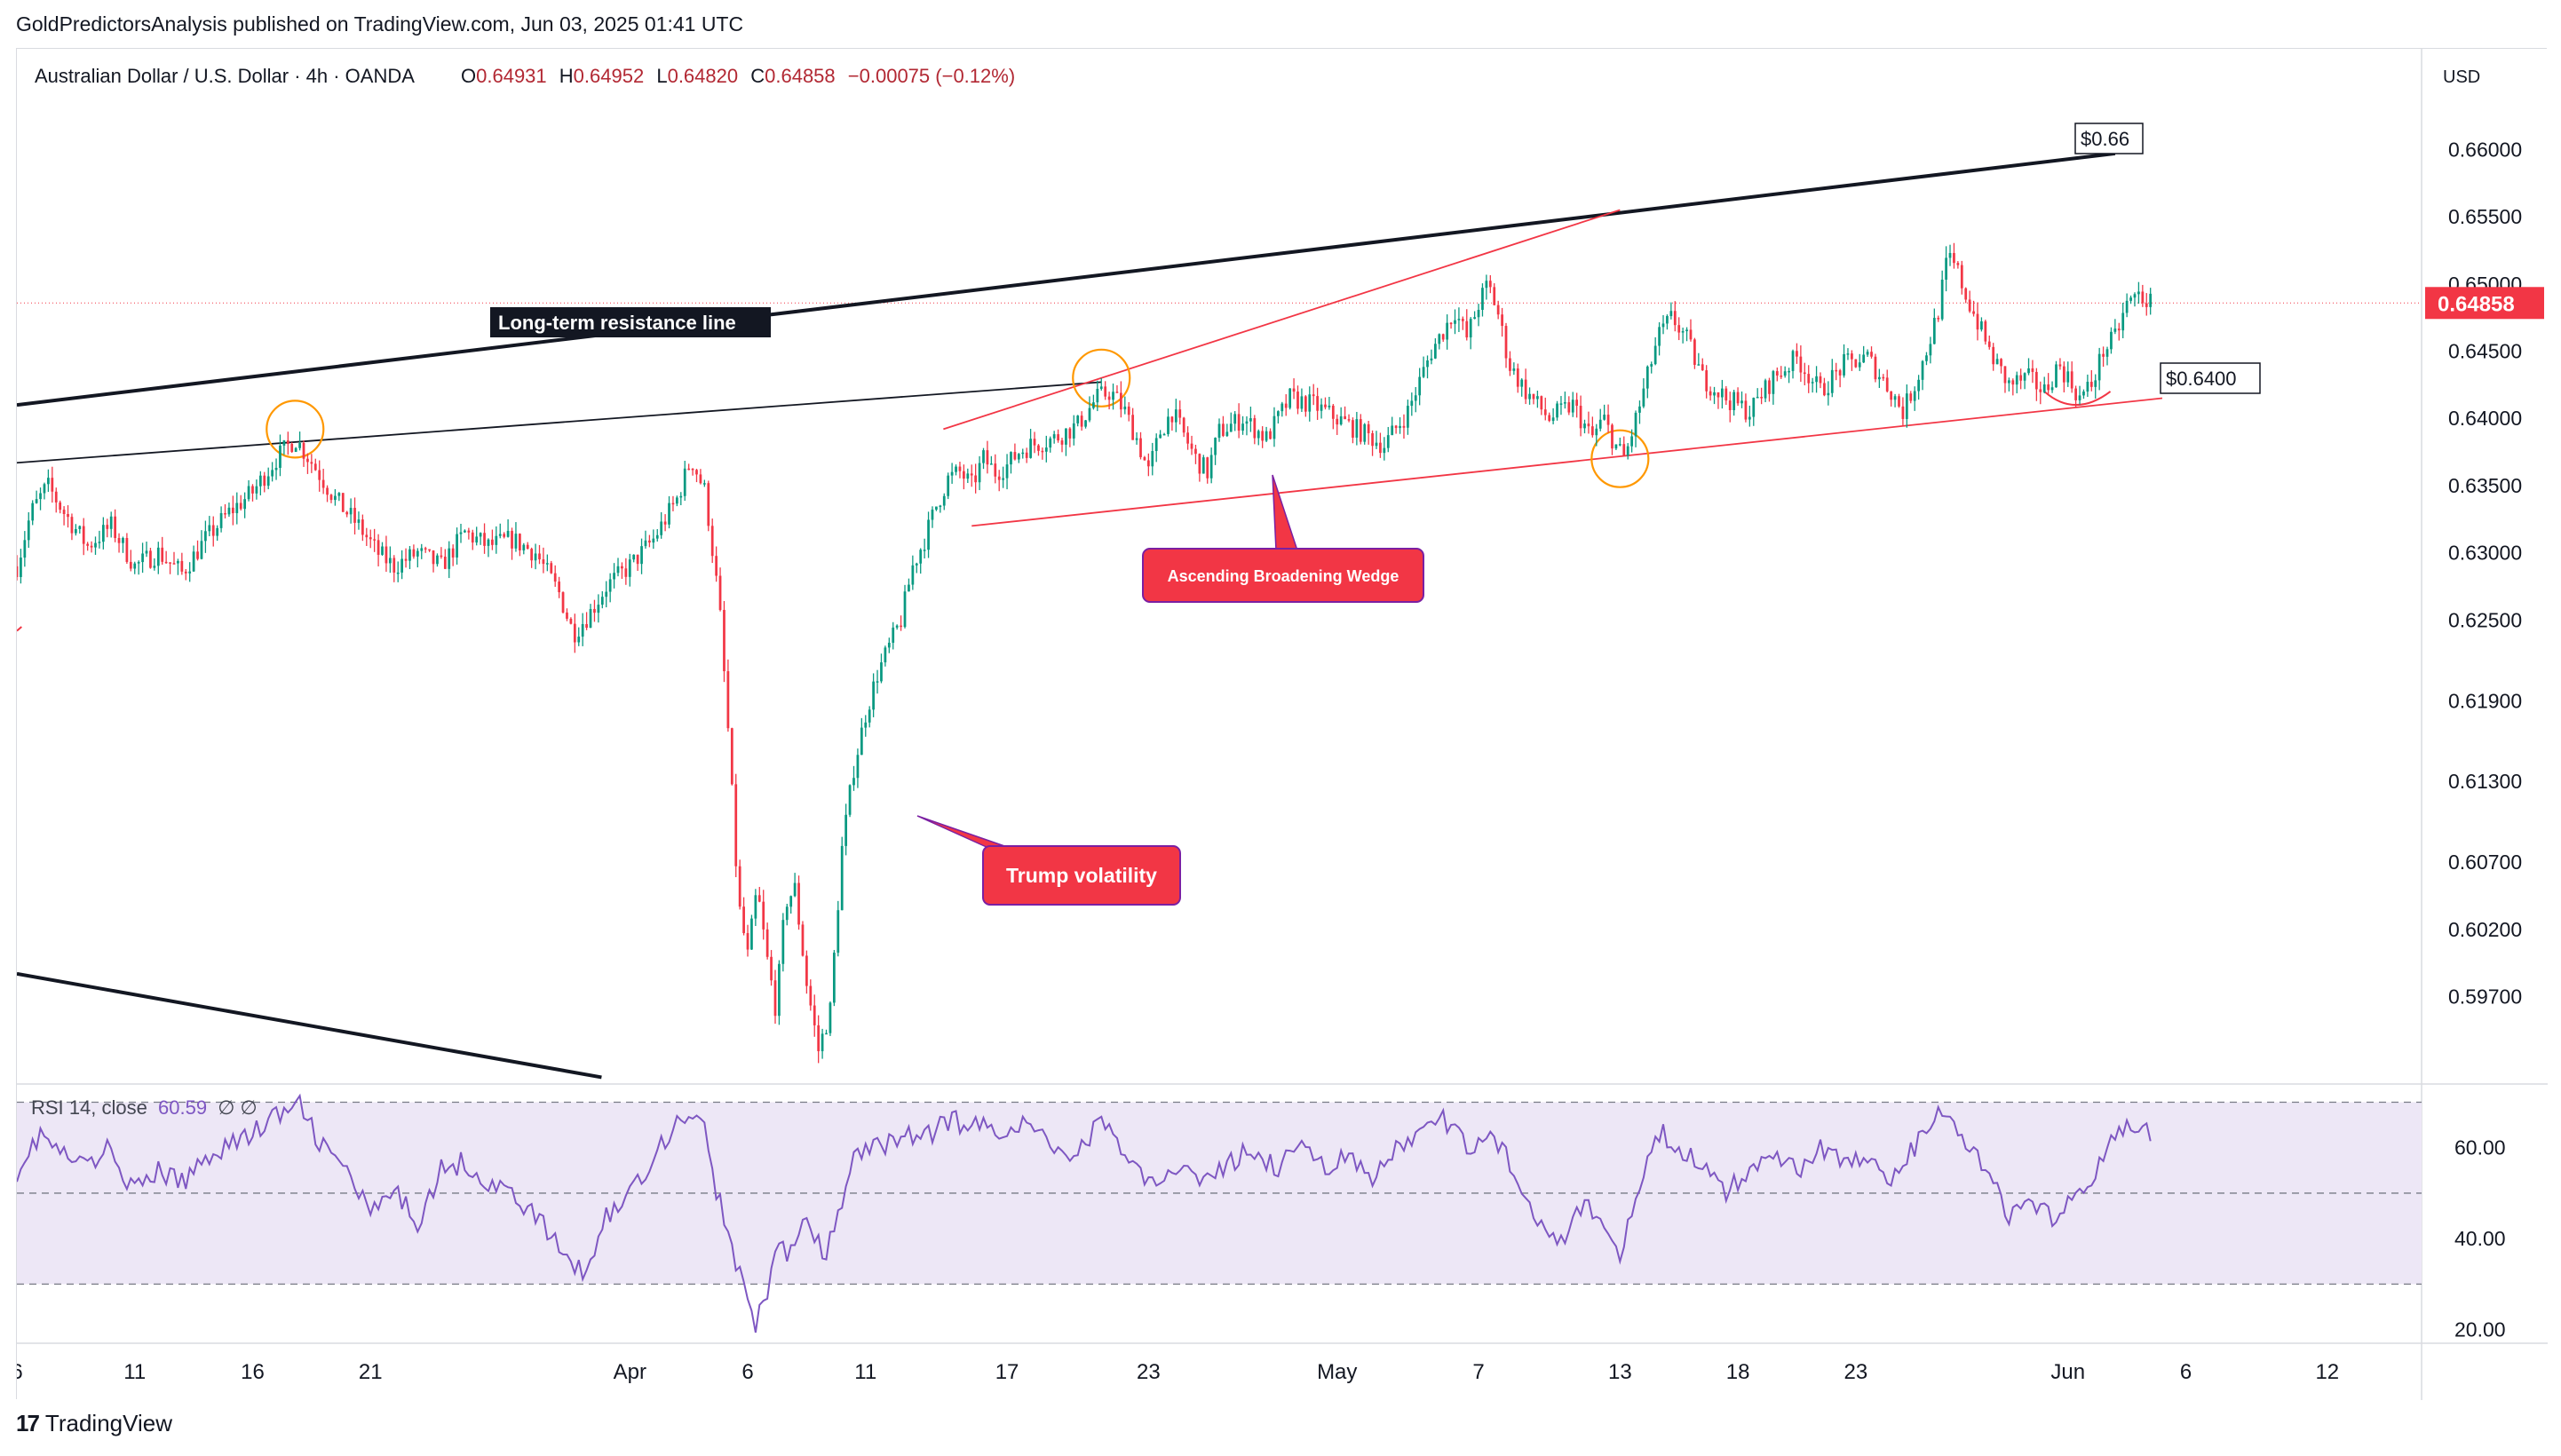  Describe the element at coordinates (617, 323) in the screenshot. I see `resistance-label-text: Long-term resistance line` at that location.